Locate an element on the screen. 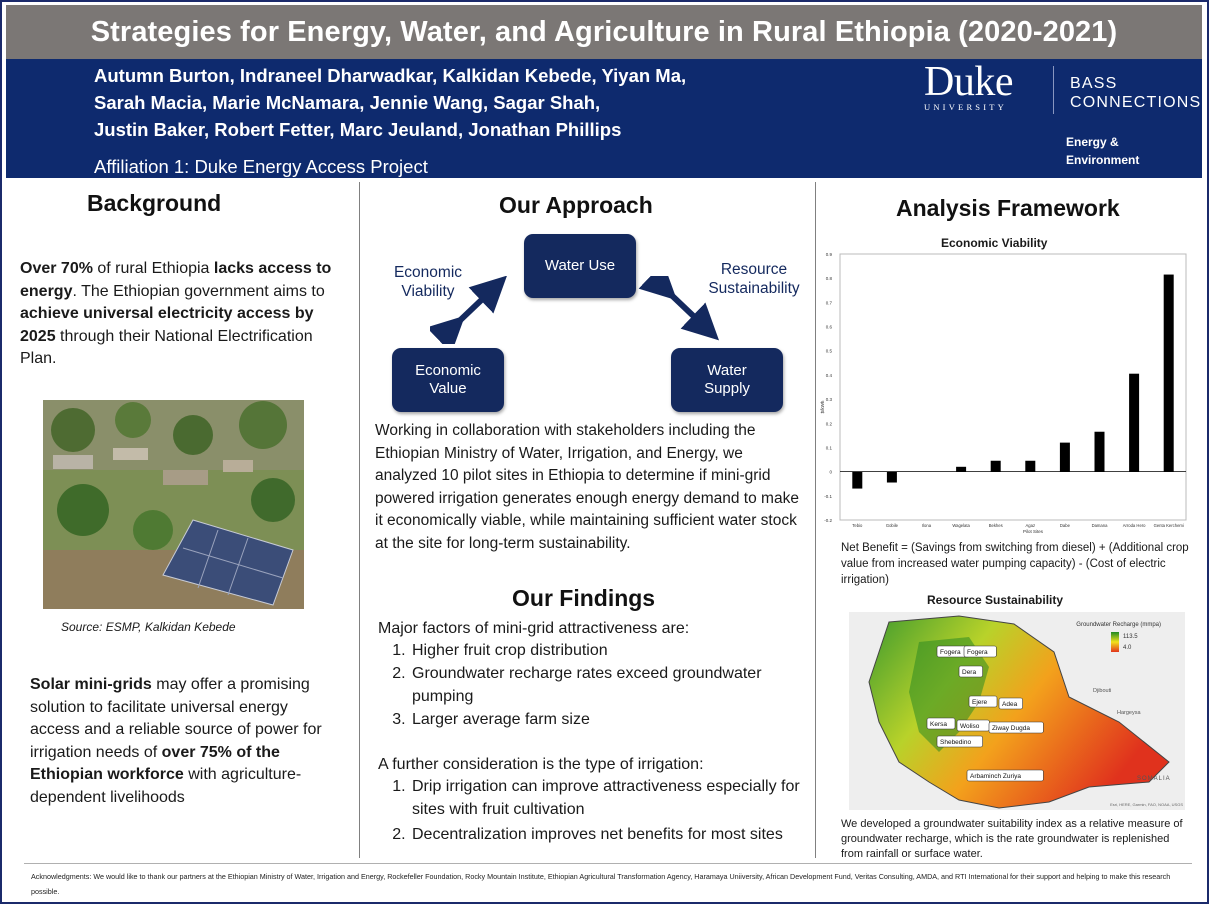 This screenshot has width=1209, height=904. photo-illustration is located at coordinates (173, 504).